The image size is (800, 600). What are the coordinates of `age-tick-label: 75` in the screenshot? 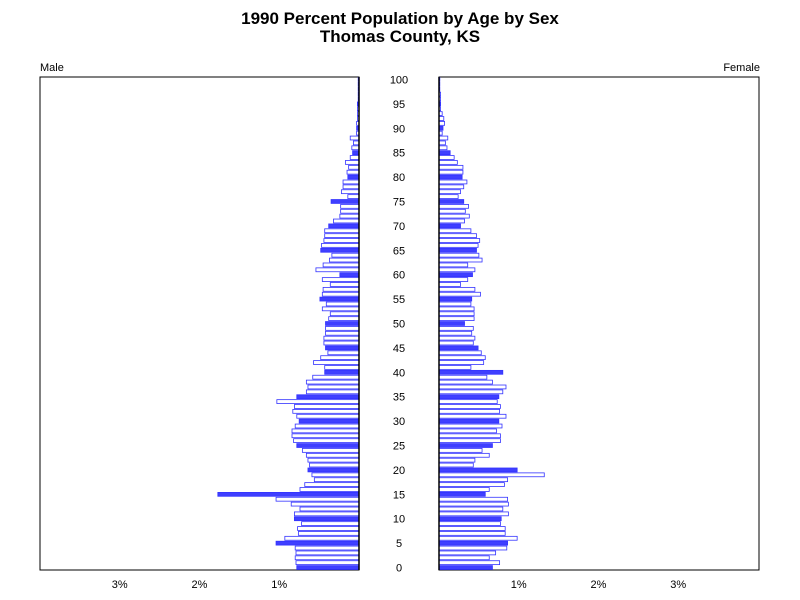 It's located at (399, 202).